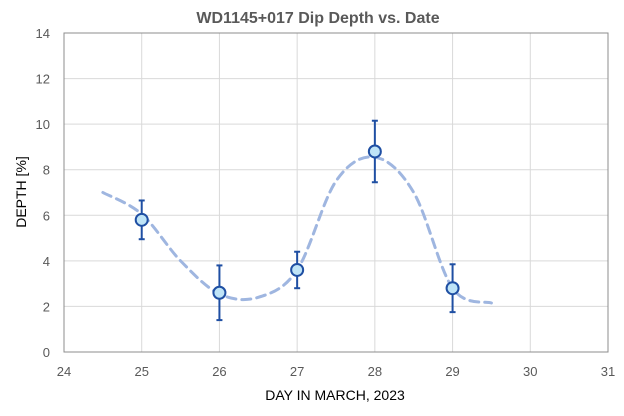 The height and width of the screenshot is (416, 624). What do you see at coordinates (375, 371) in the screenshot?
I see `x-tick-label: 28` at bounding box center [375, 371].